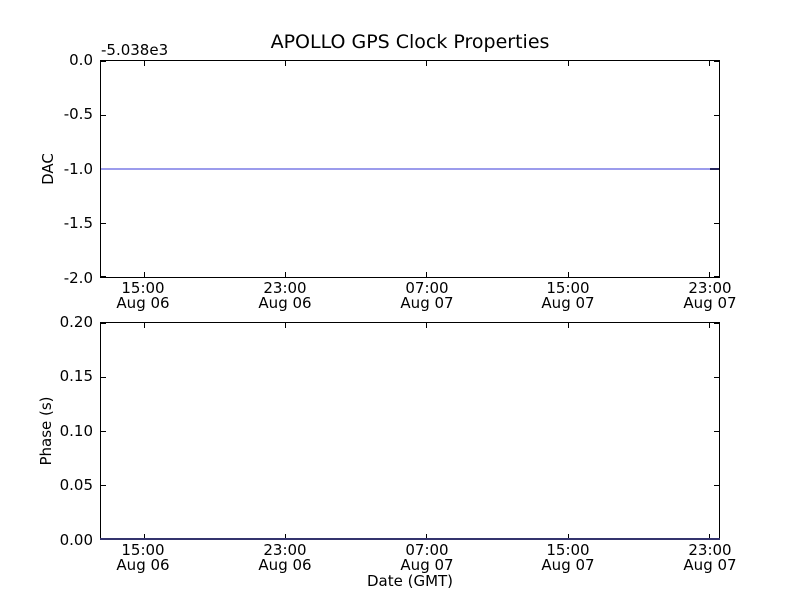  What do you see at coordinates (410, 581) in the screenshot?
I see `x-axis-label: Date (GMT)` at bounding box center [410, 581].